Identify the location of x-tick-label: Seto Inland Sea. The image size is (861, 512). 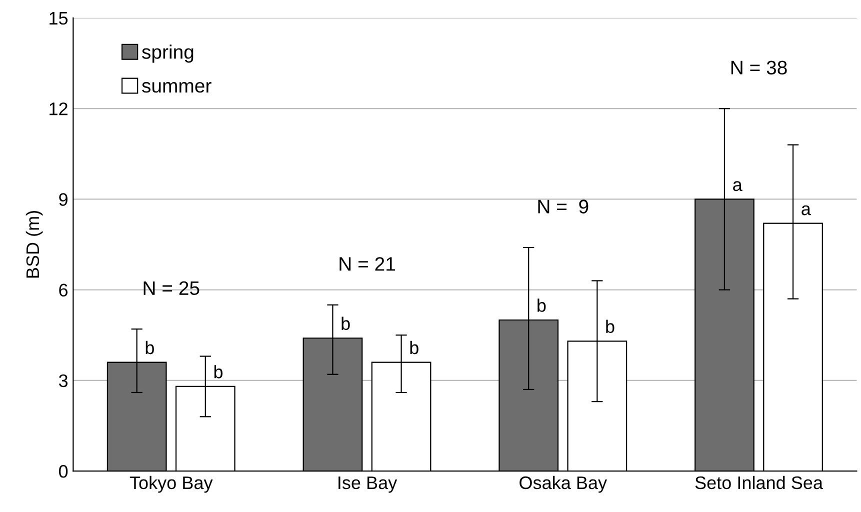
(759, 483).